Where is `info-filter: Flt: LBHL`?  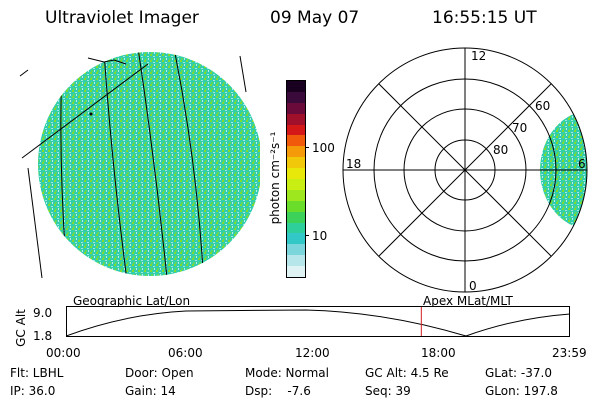 info-filter: Flt: LBHL is located at coordinates (37, 373).